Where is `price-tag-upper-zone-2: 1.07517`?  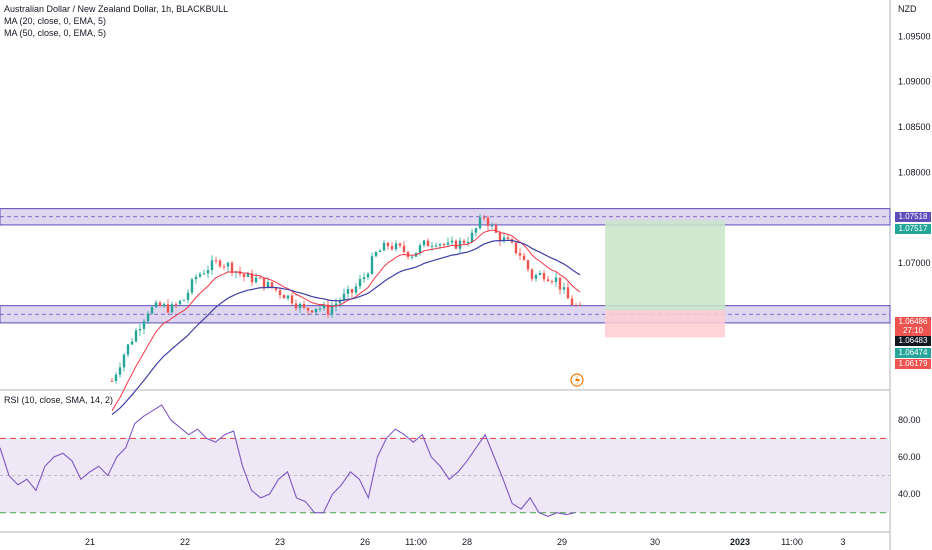 price-tag-upper-zone-2: 1.07517 is located at coordinates (913, 229).